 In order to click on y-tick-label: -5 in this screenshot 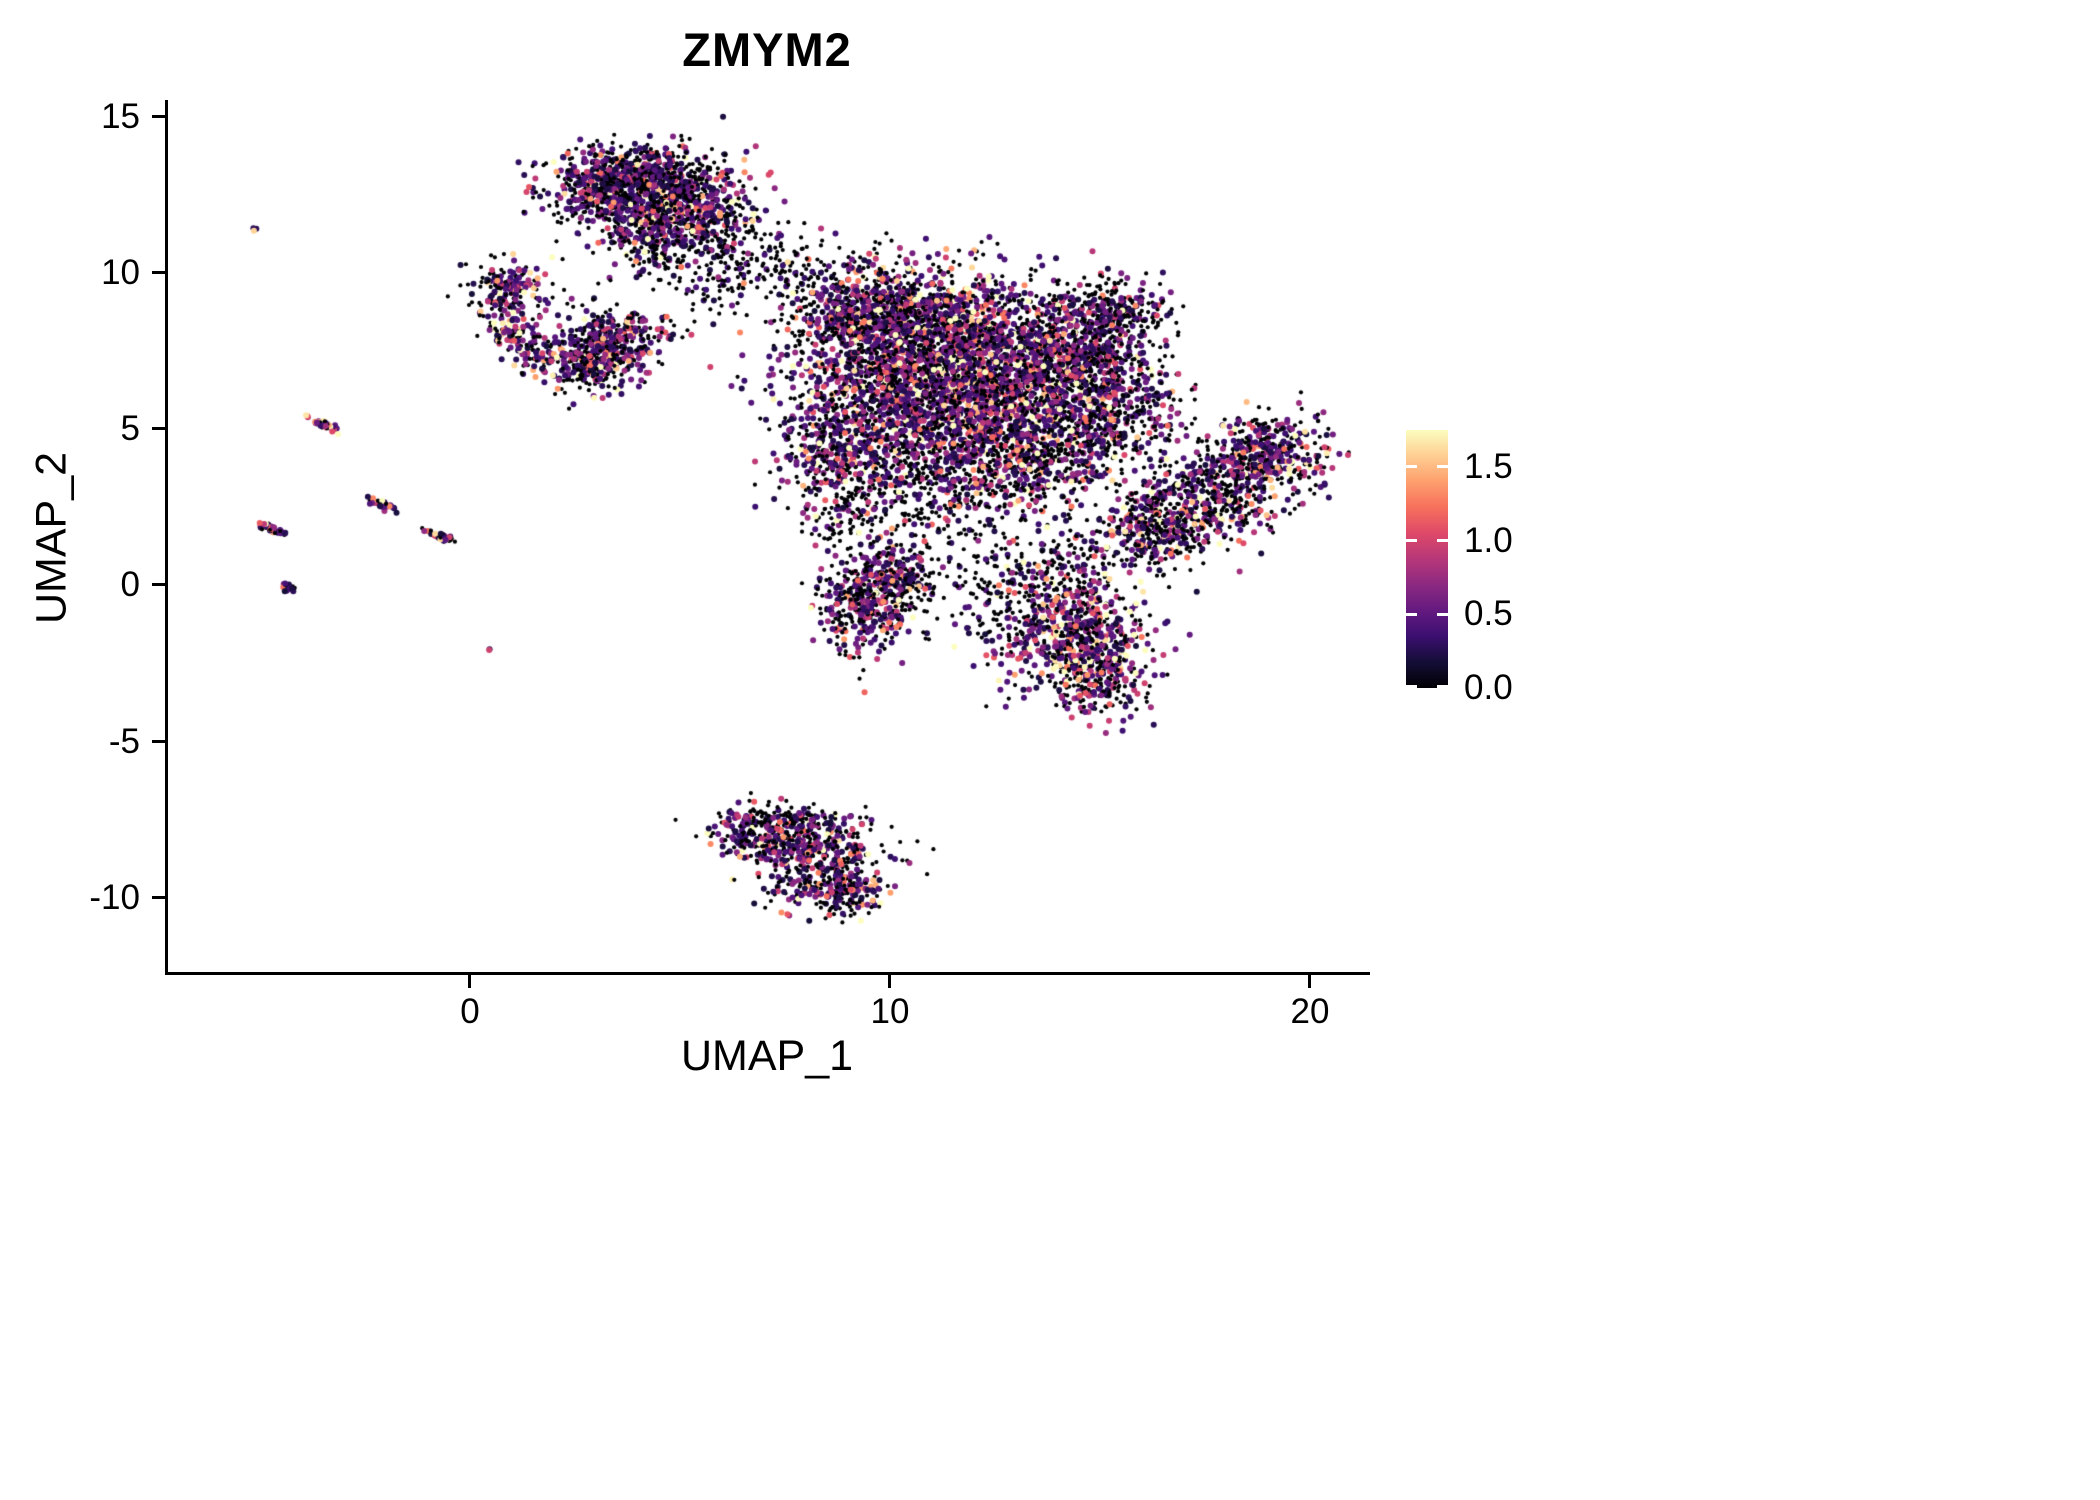, I will do `click(124, 741)`.